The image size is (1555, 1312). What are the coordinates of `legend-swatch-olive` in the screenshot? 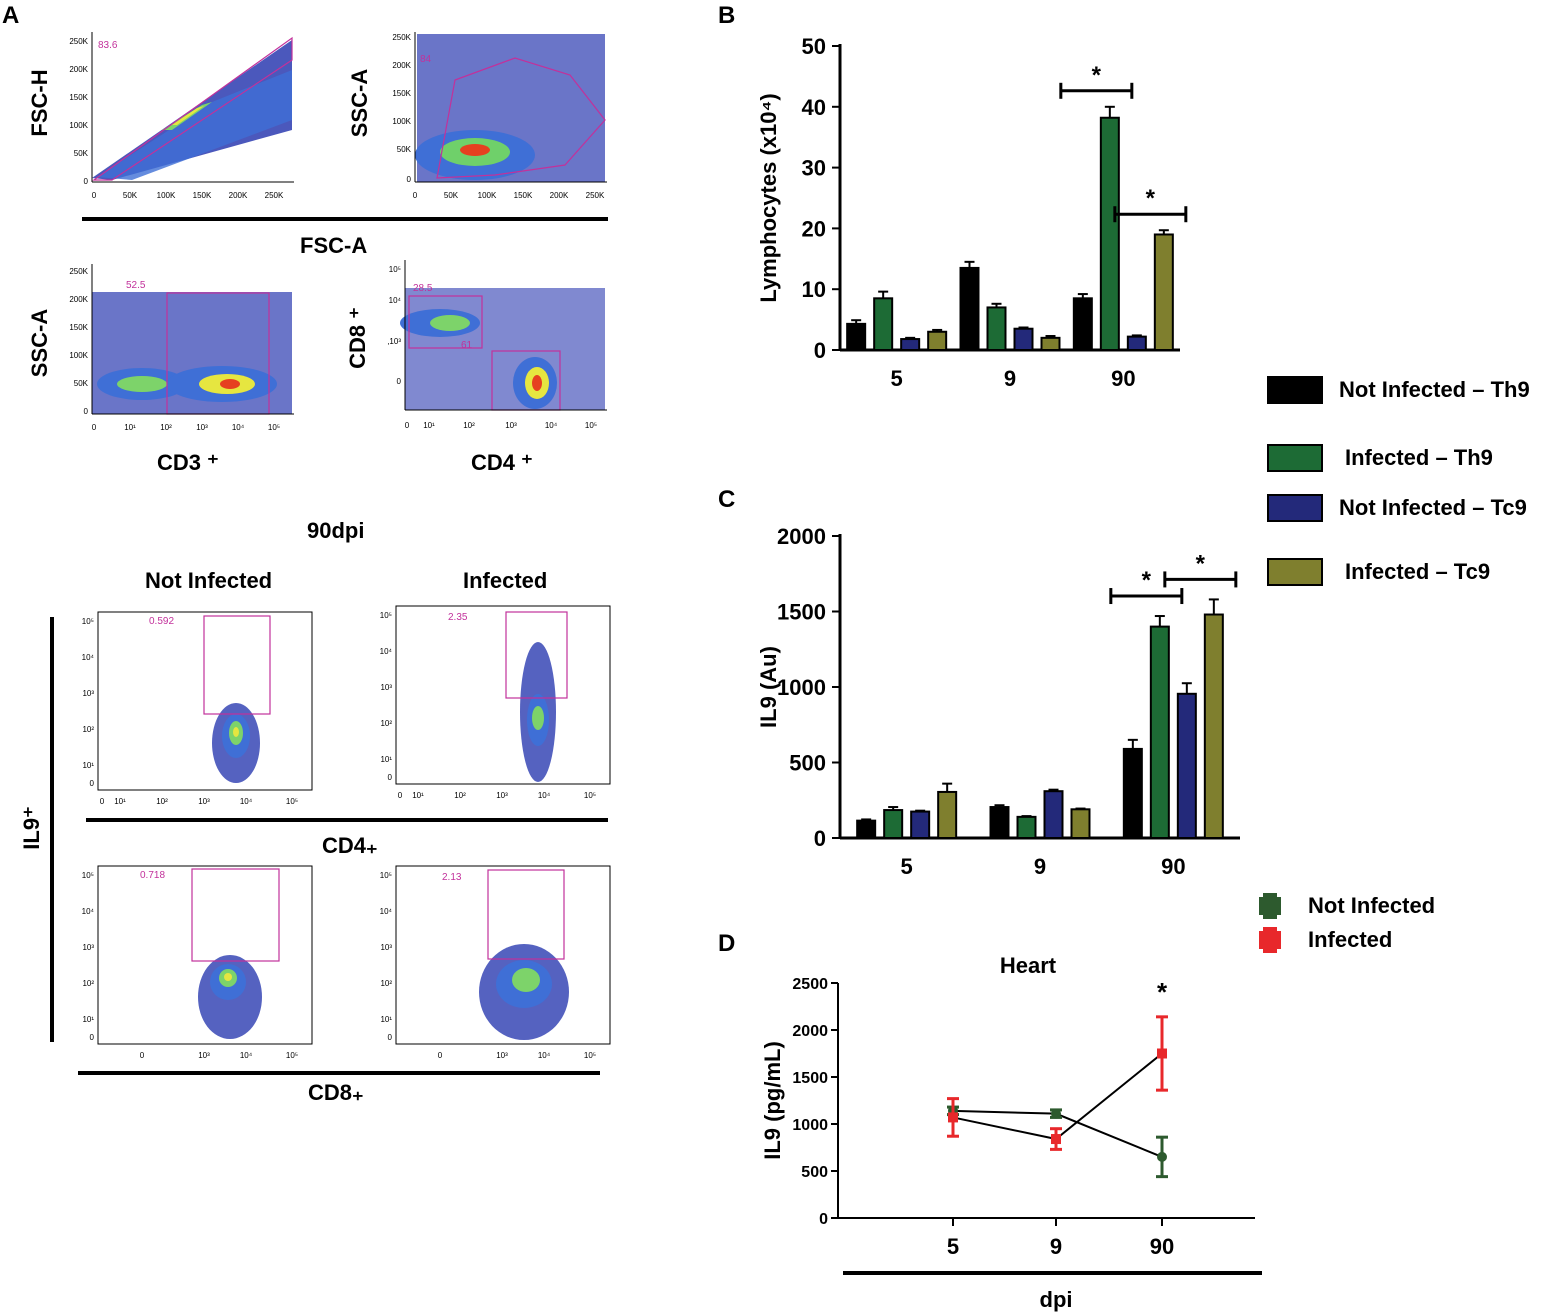 It's located at (1295, 572).